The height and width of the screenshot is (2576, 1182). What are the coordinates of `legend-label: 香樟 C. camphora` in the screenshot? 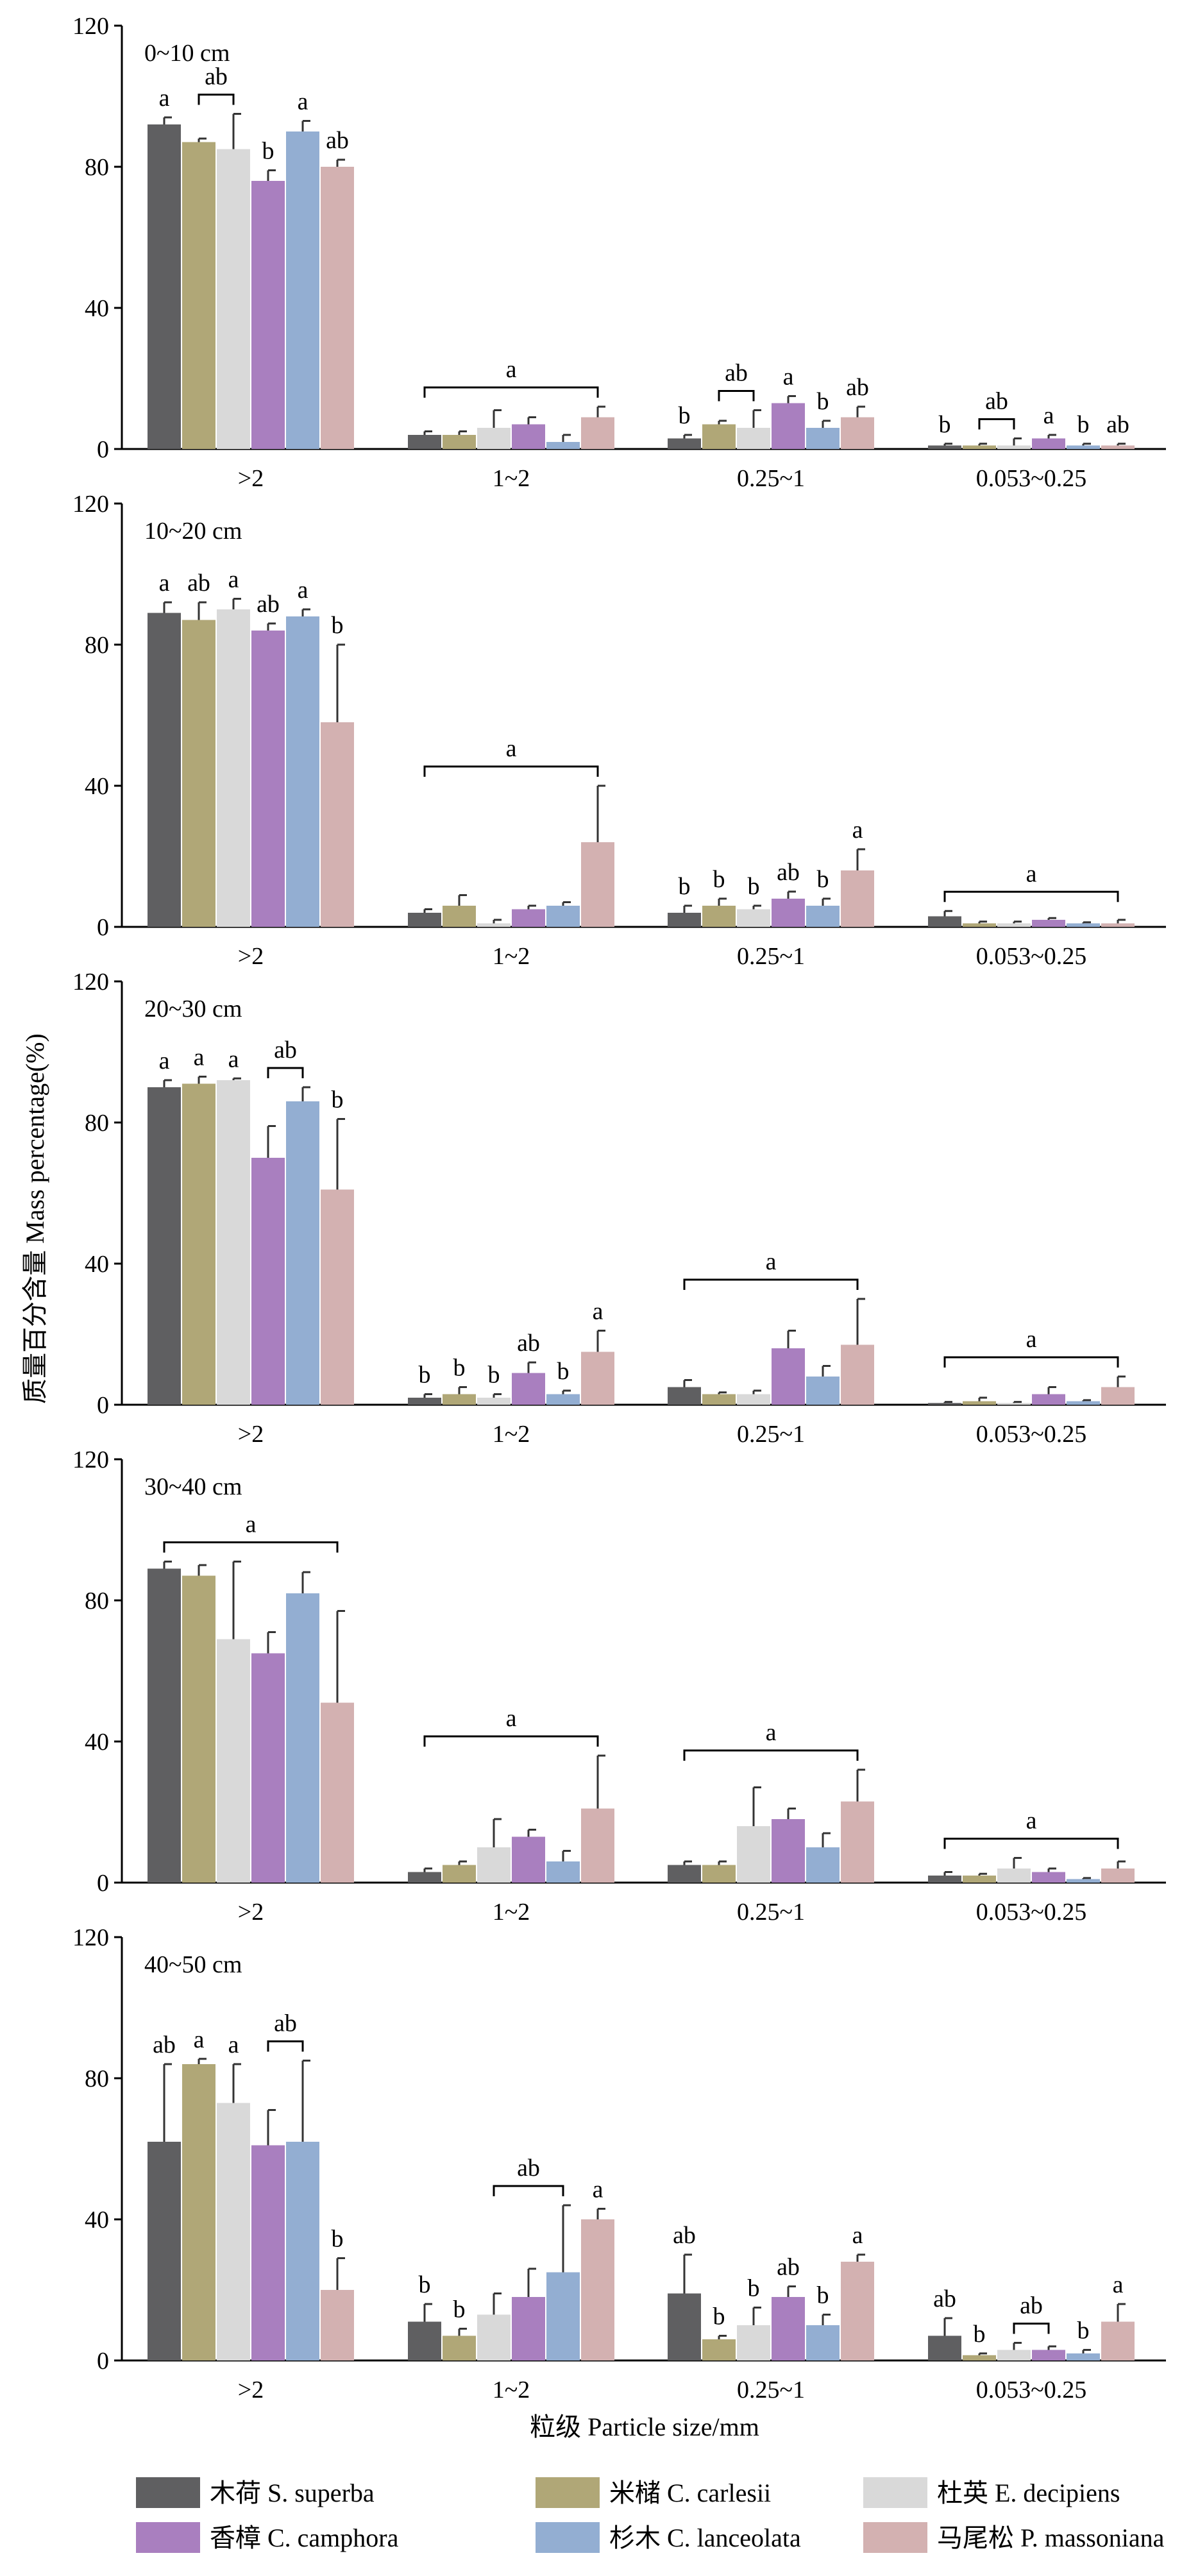 It's located at (304, 2537).